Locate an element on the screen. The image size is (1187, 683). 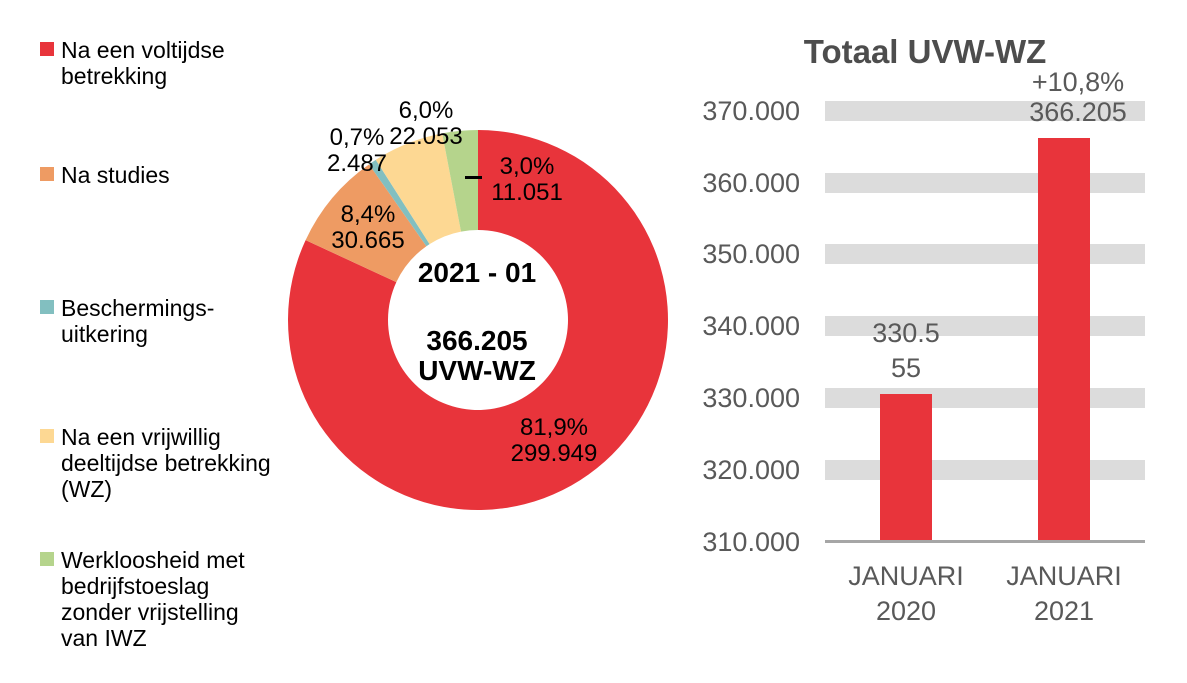
slice-percent: 3,0% is located at coordinates (527, 166).